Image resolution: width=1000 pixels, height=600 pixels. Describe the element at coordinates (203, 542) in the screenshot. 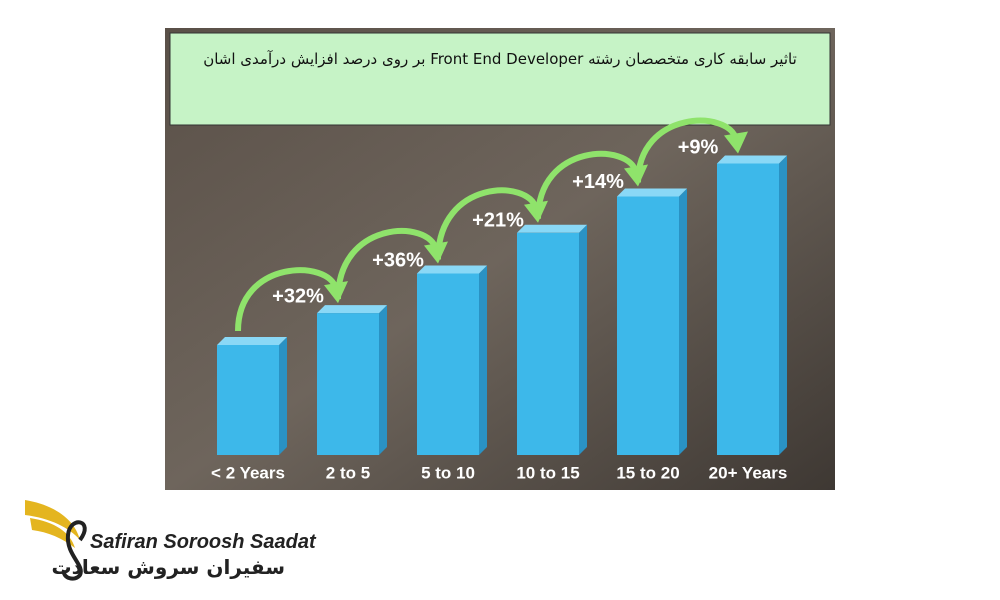

I see `logo-name: Safiran Soroosh Saadat` at that location.